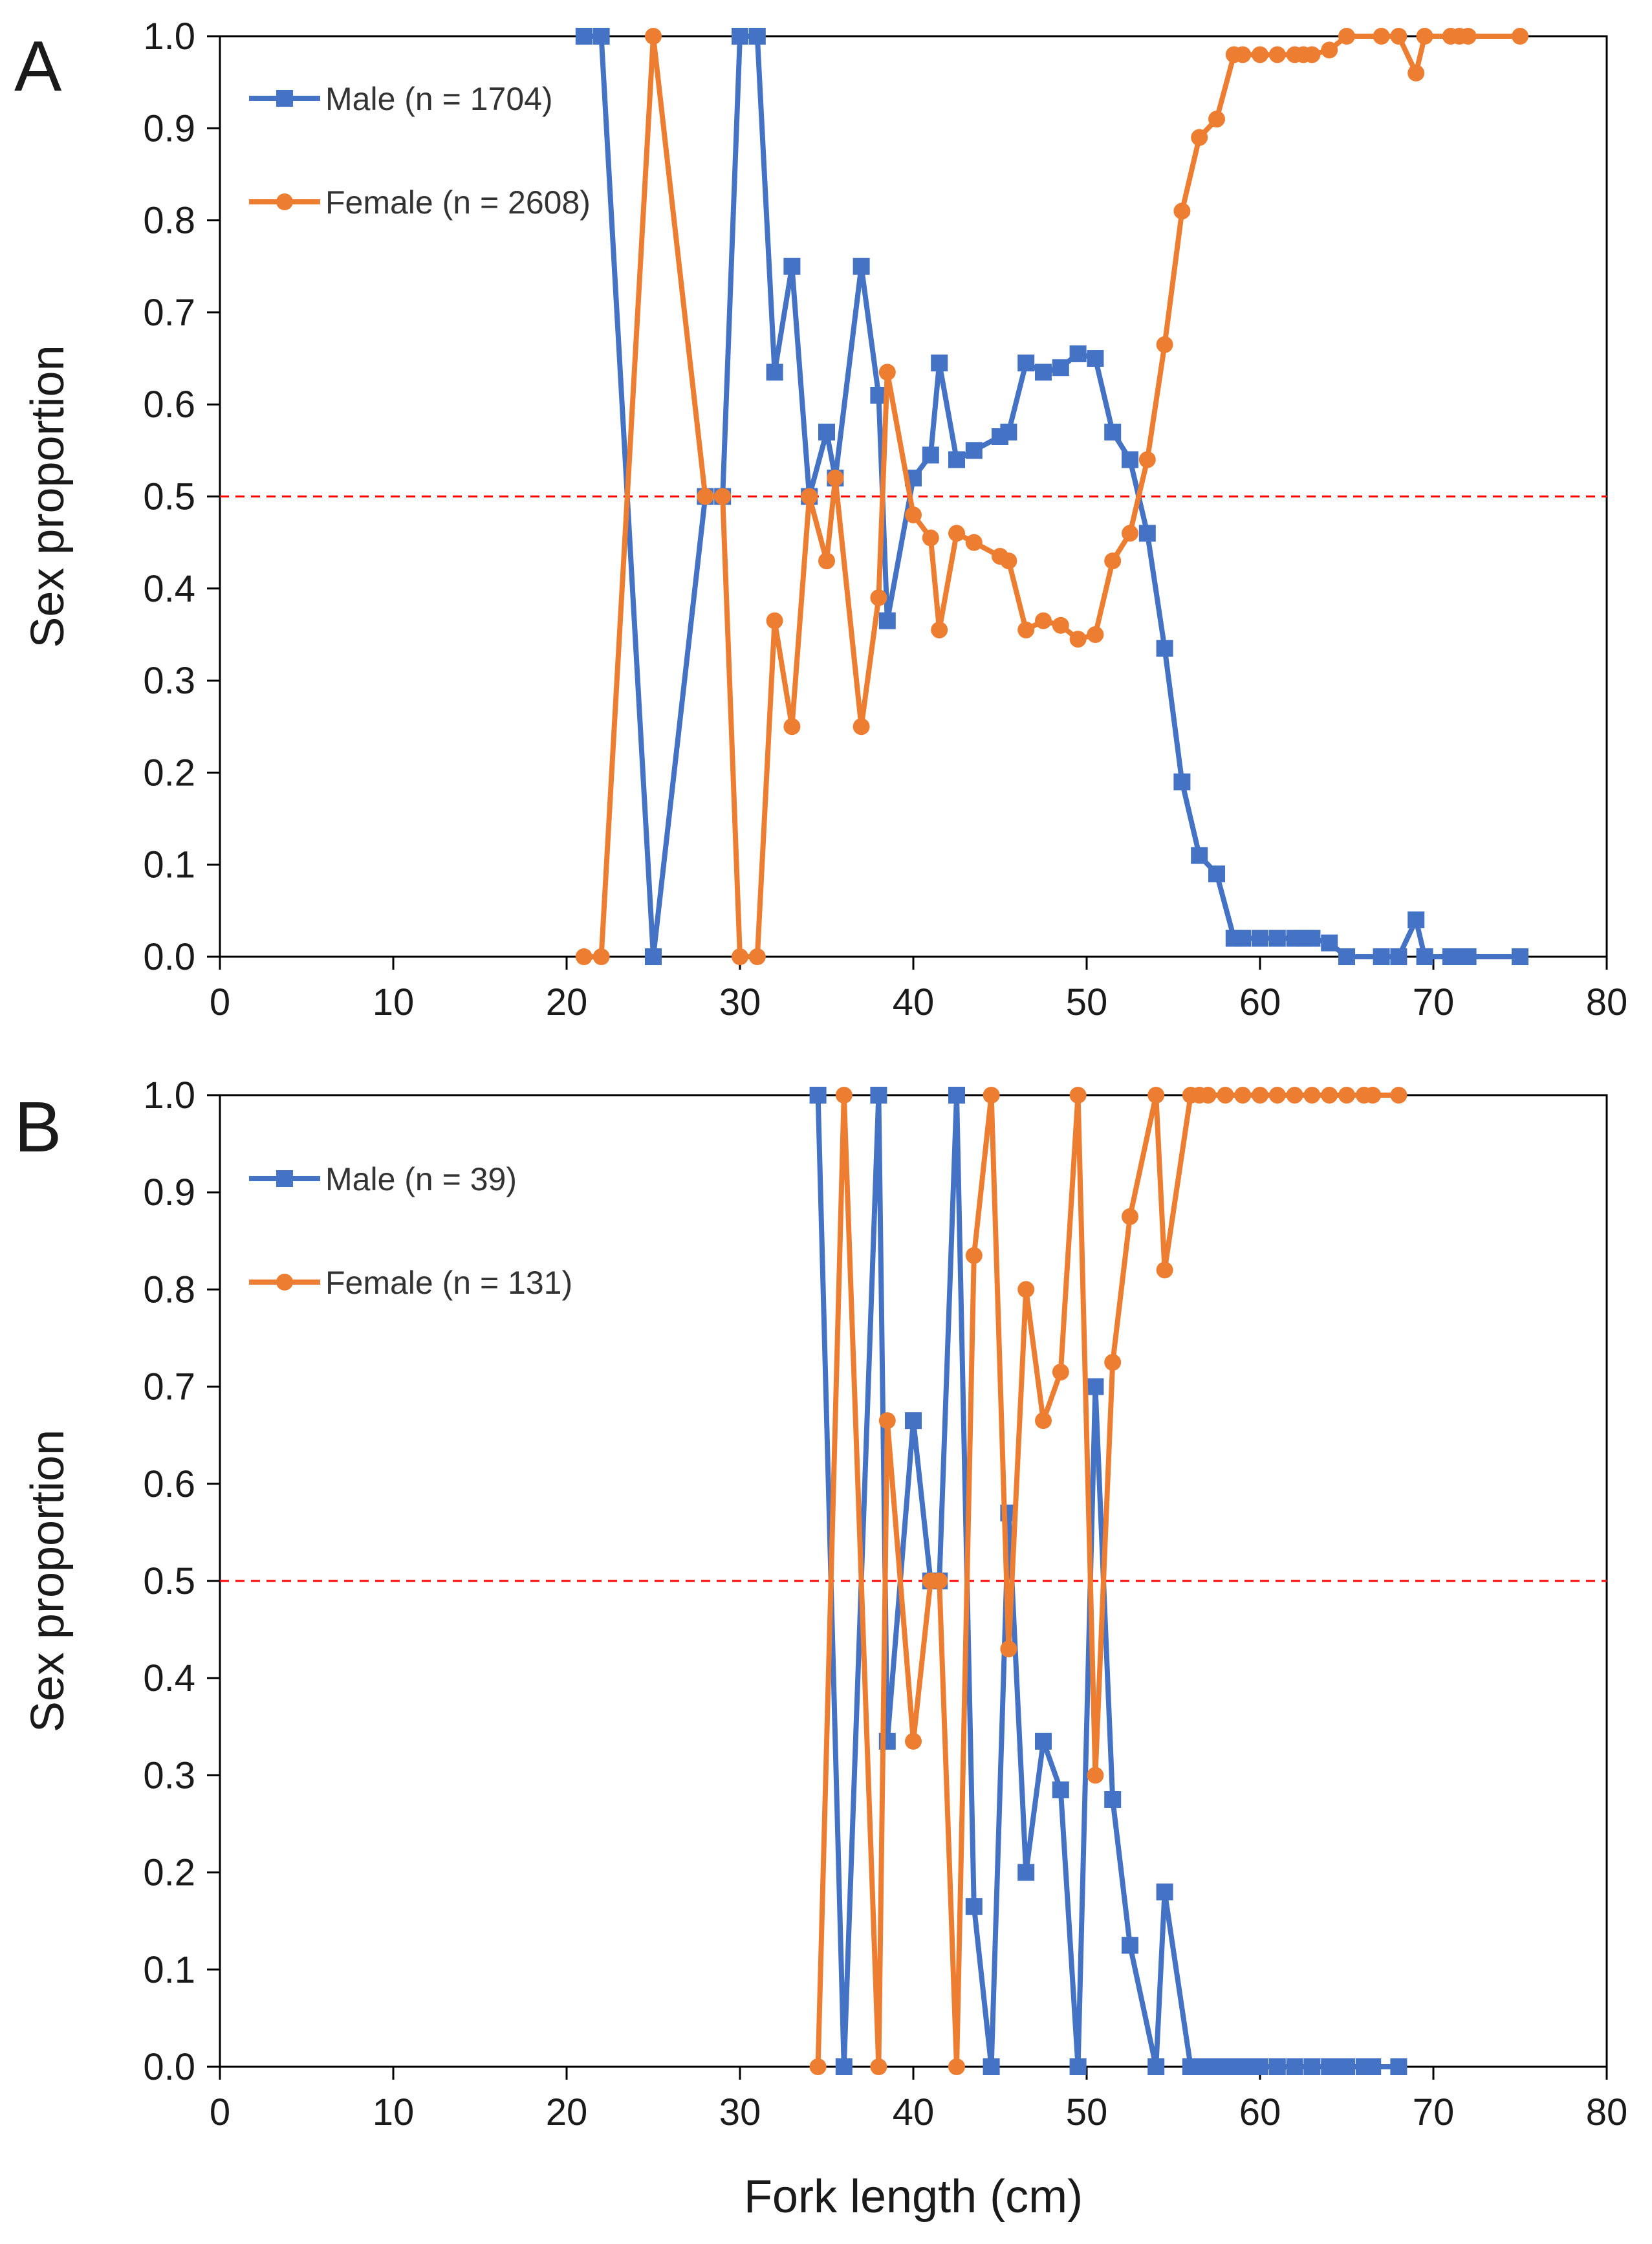 Image resolution: width=1652 pixels, height=2244 pixels. What do you see at coordinates (169, 1484) in the screenshot?
I see `y-tick-label: 0.6` at bounding box center [169, 1484].